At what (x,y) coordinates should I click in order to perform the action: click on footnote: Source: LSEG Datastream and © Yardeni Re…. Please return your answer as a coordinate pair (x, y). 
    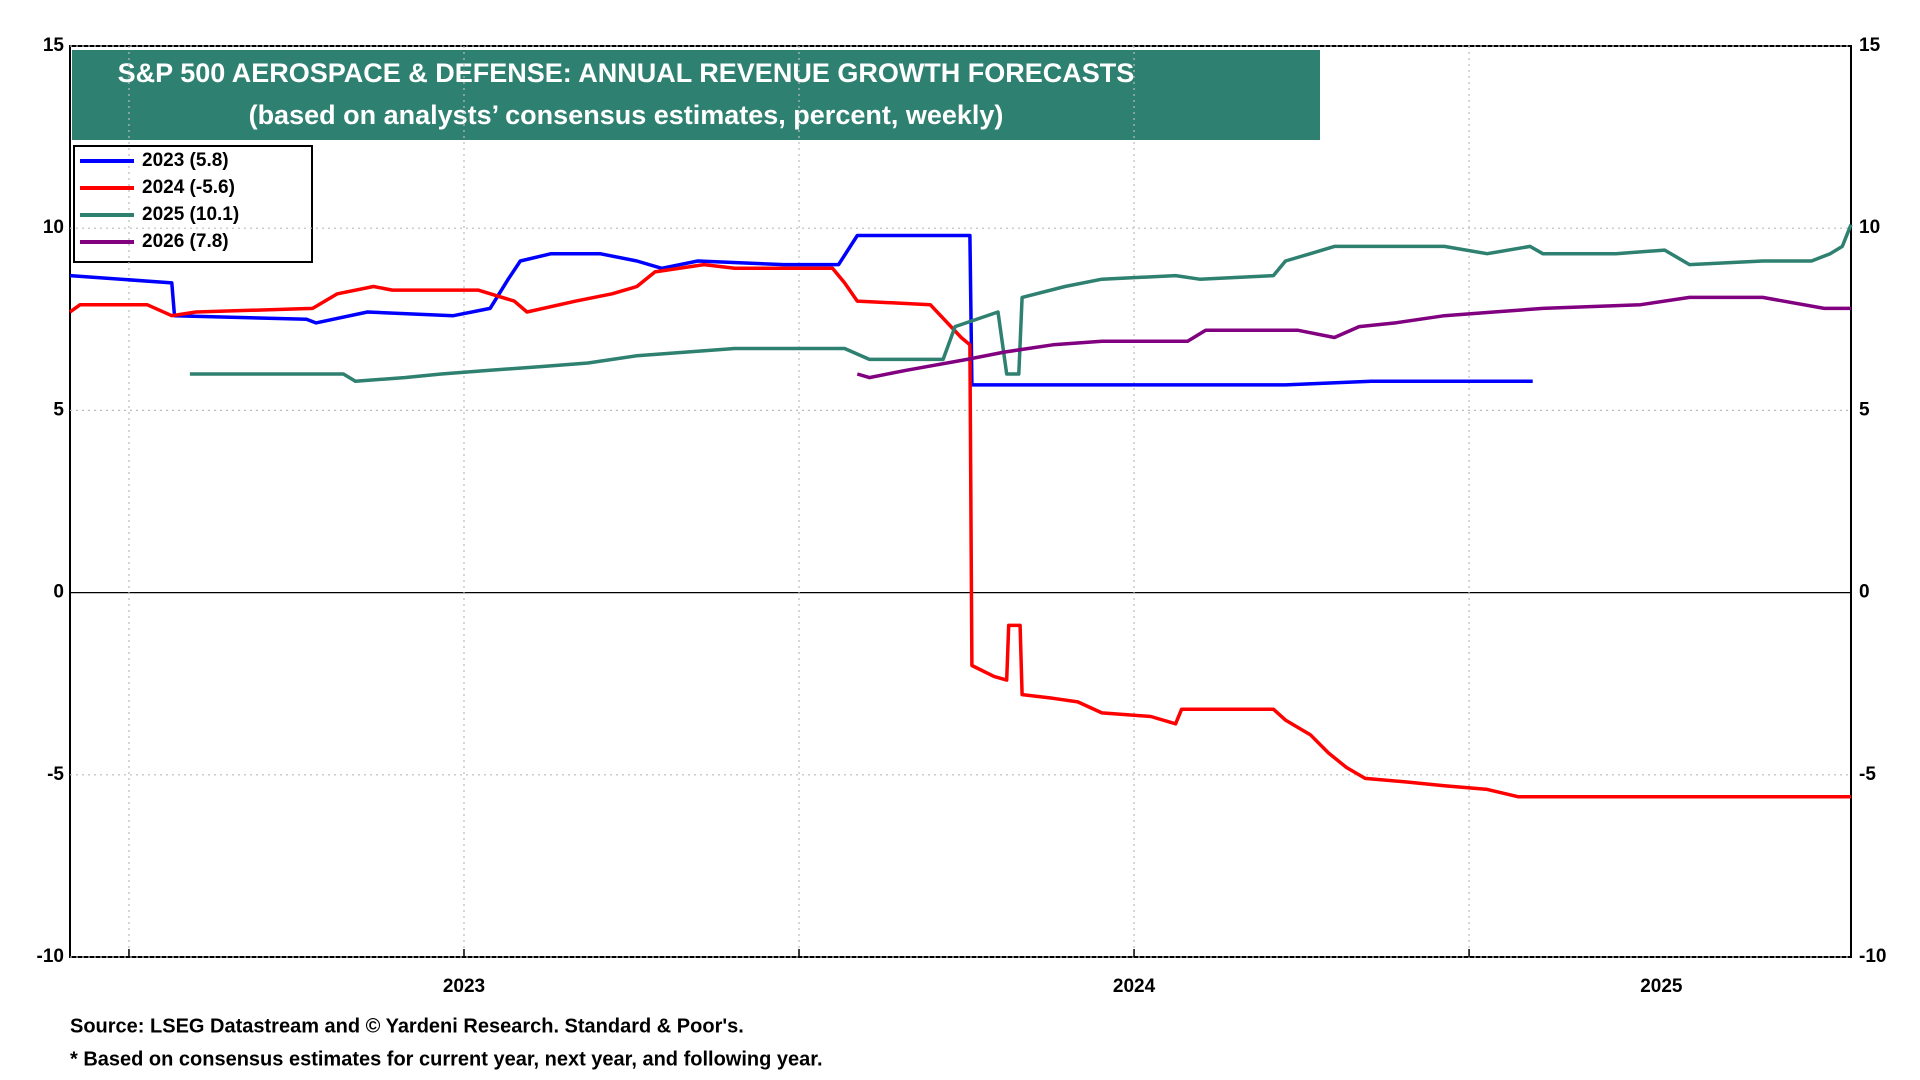
    Looking at the image, I should click on (407, 1026).